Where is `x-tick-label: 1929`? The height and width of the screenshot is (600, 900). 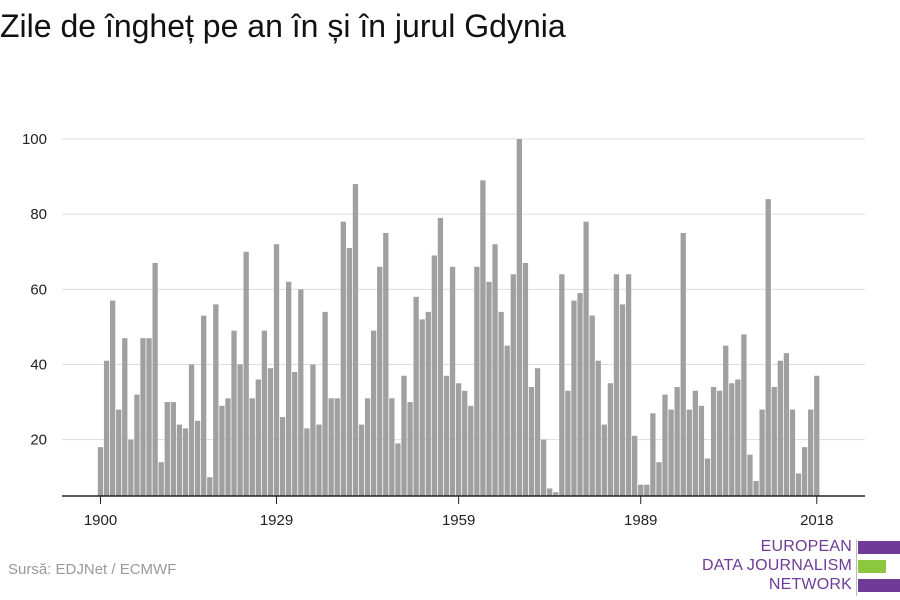
x-tick-label: 1929 is located at coordinates (276, 520).